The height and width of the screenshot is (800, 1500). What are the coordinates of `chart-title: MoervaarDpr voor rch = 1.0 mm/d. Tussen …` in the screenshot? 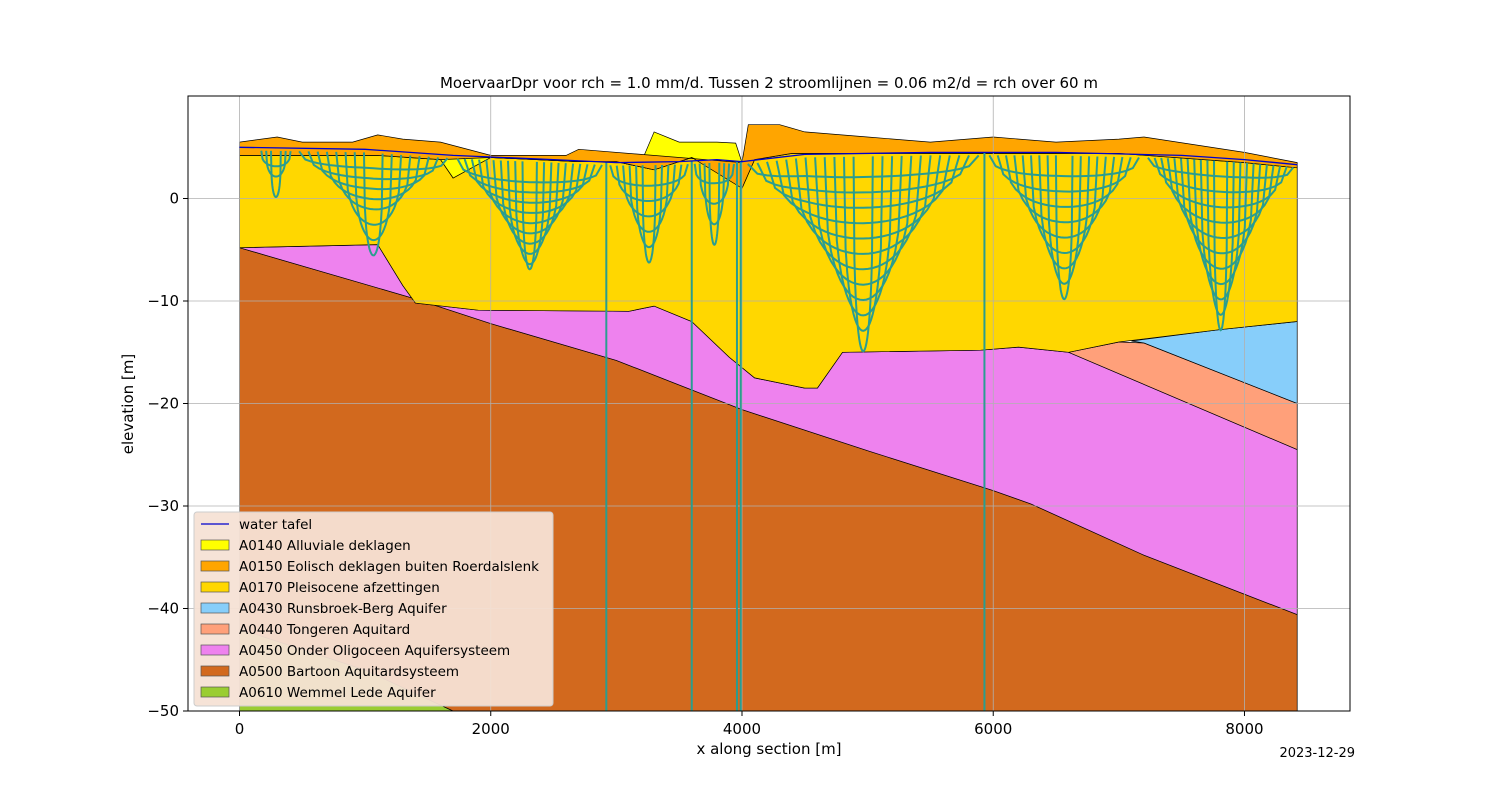 It's located at (769, 83).